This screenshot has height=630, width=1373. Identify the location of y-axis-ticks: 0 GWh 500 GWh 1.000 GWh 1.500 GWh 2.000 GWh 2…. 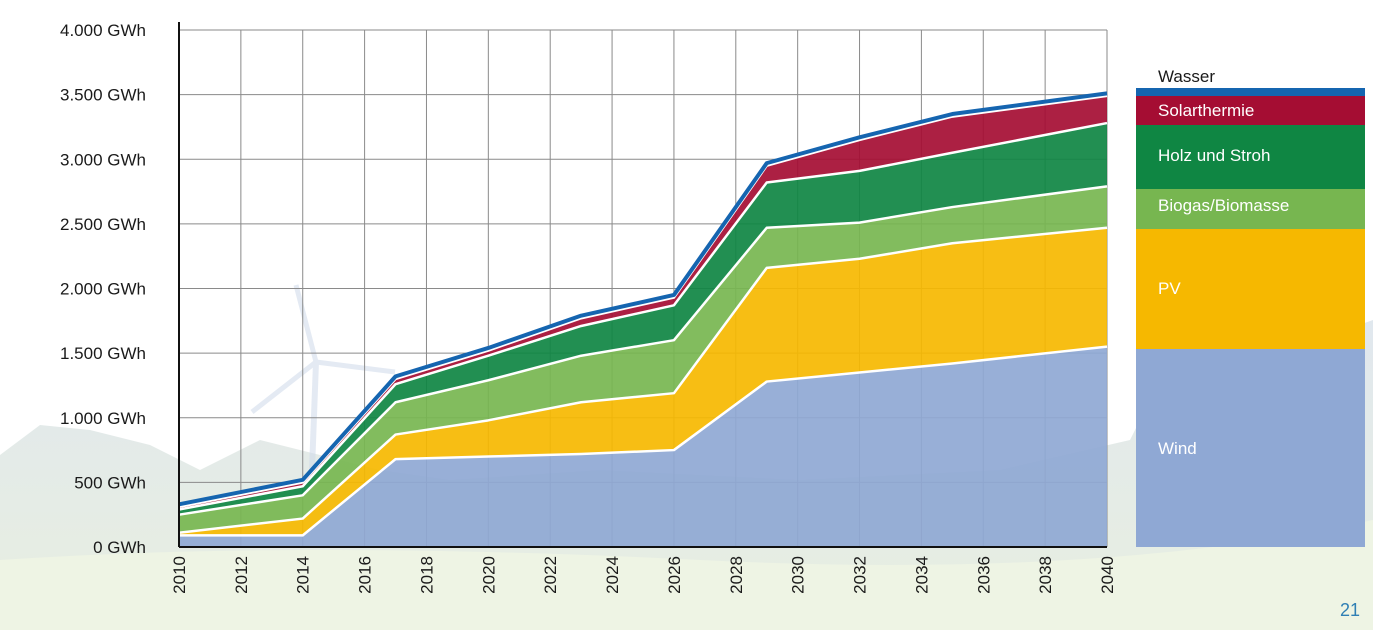
(103, 289).